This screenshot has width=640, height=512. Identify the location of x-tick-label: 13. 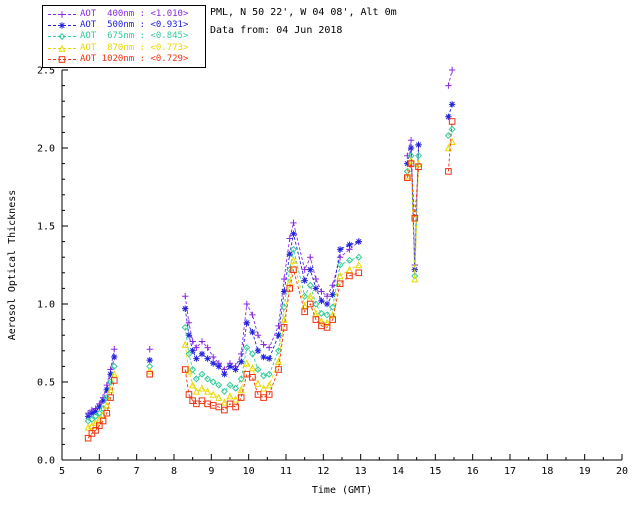
(361, 471).